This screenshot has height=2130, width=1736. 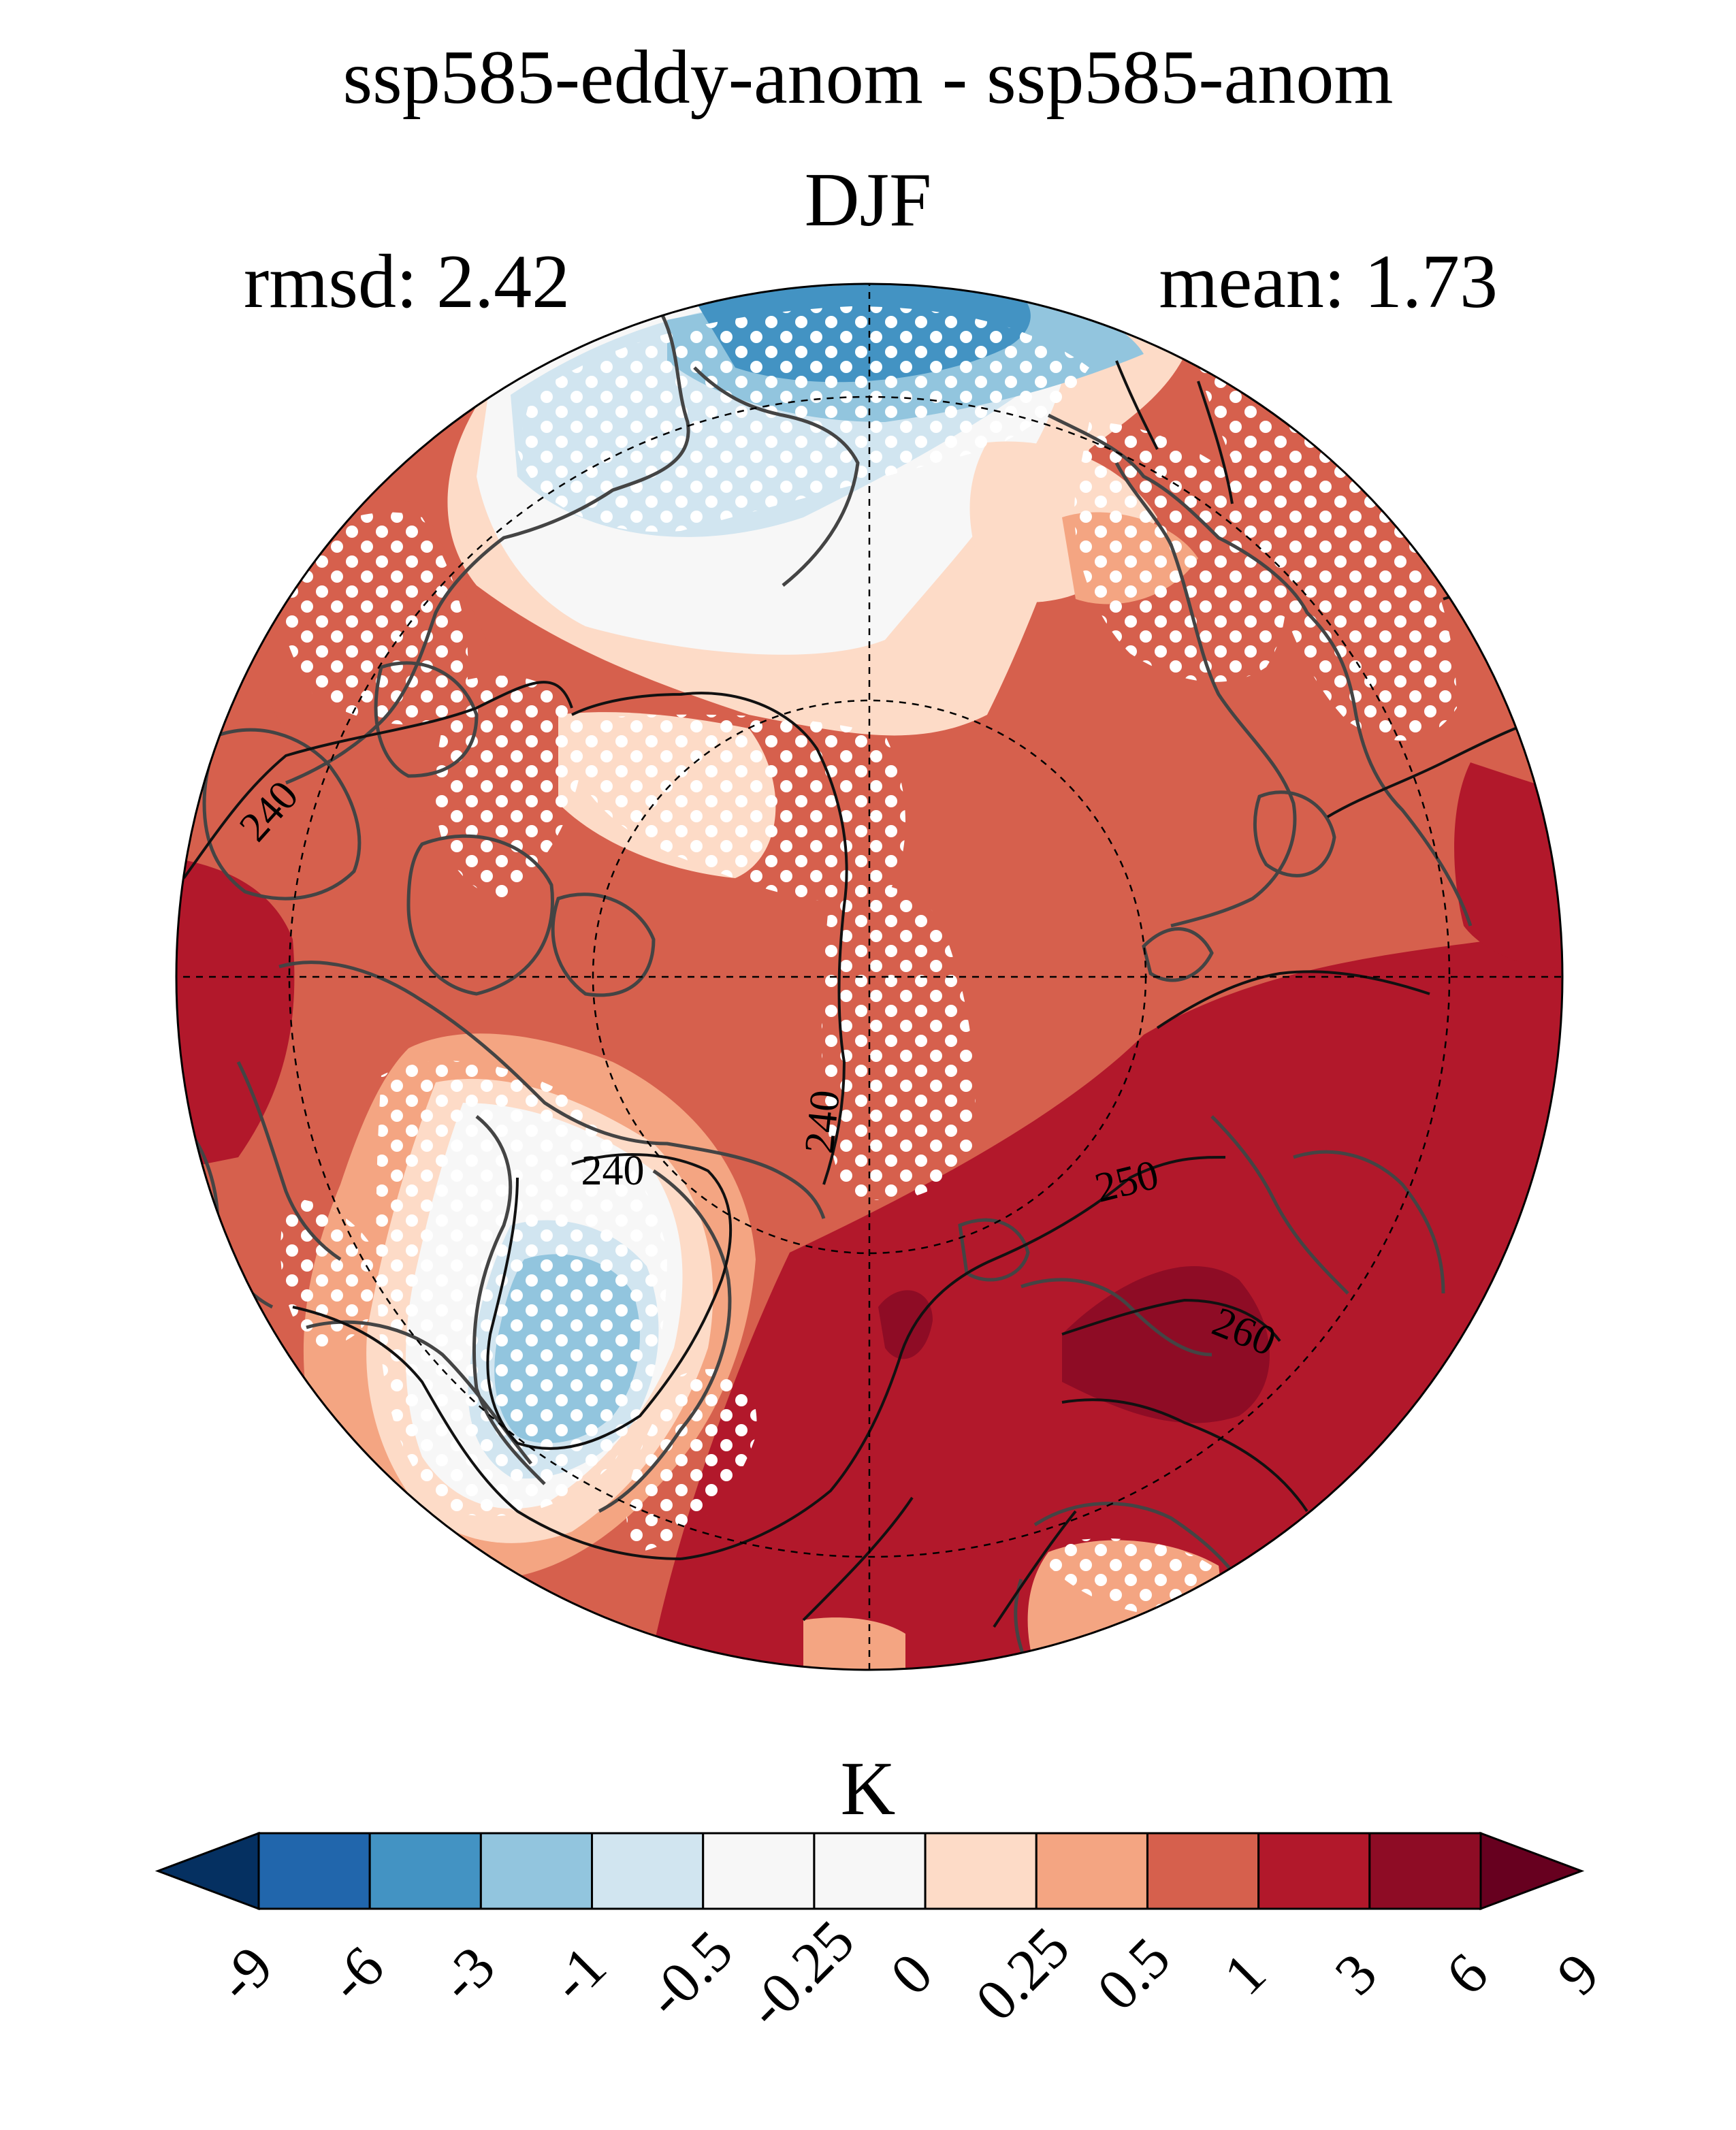 I want to click on map-title: ssp585-eddy-anom - ssp585-anom, so click(x=868, y=77).